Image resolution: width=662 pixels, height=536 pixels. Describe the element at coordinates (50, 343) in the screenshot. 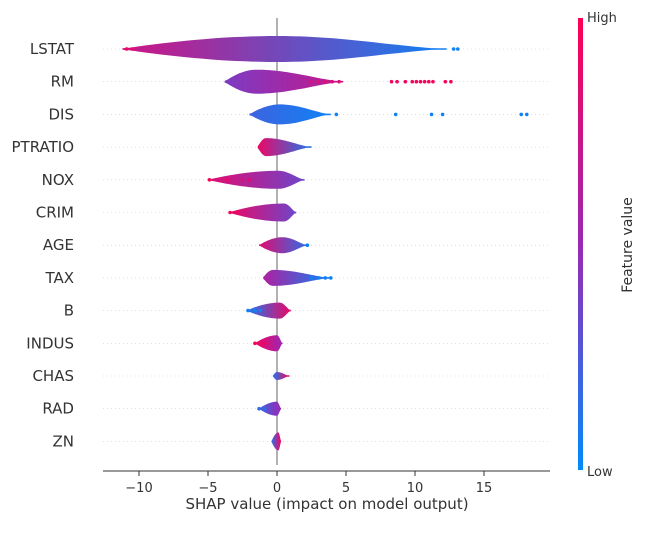

I see `feature-label-indus: INDUS` at that location.